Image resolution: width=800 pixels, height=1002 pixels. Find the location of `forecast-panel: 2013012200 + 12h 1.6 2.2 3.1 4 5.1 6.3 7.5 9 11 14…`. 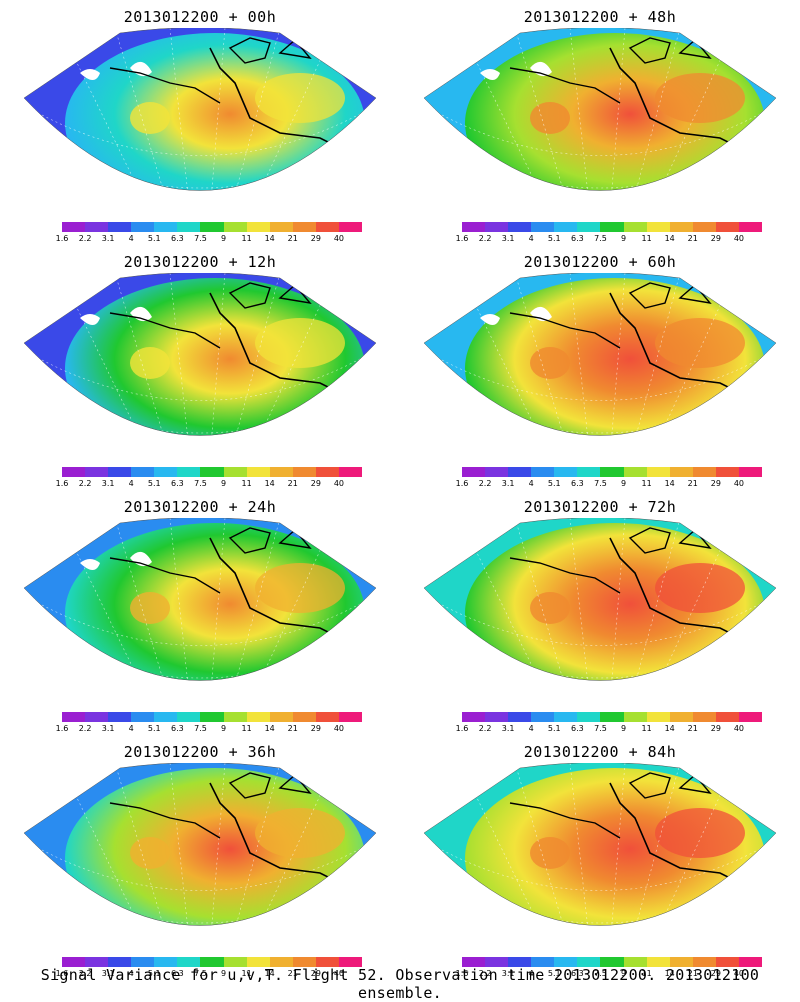

forecast-panel: 2013012200 + 12h 1.6 2.2 3.1 4 5.1 6.3 7.5 9 11 14… is located at coordinates (200, 367).